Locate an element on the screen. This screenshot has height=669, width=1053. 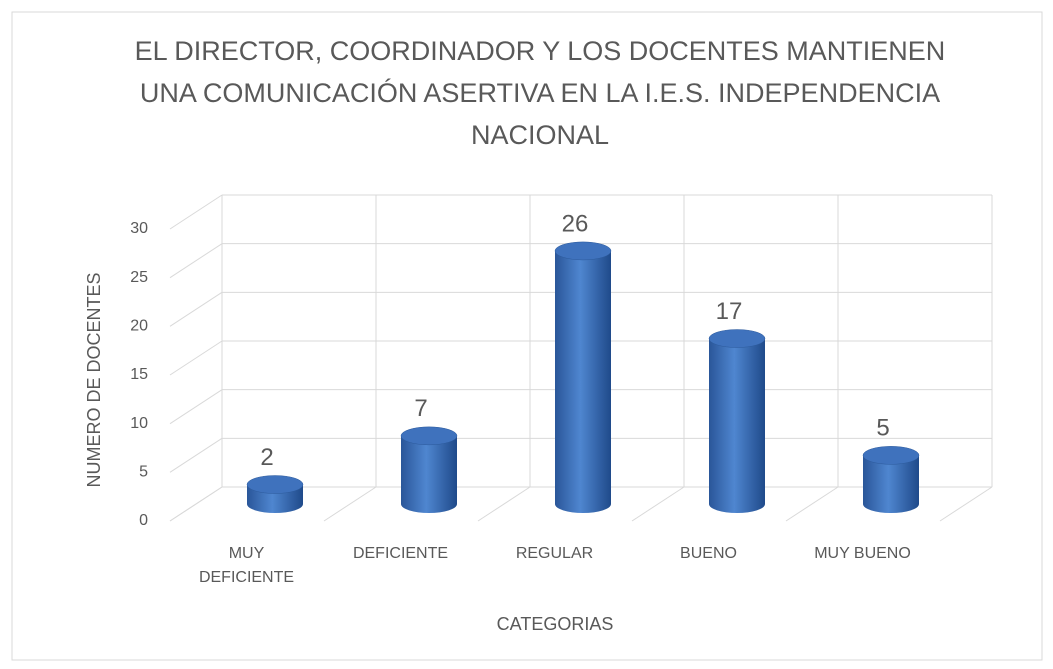
x-axis-title: CATEGORIAS is located at coordinates (555, 624).